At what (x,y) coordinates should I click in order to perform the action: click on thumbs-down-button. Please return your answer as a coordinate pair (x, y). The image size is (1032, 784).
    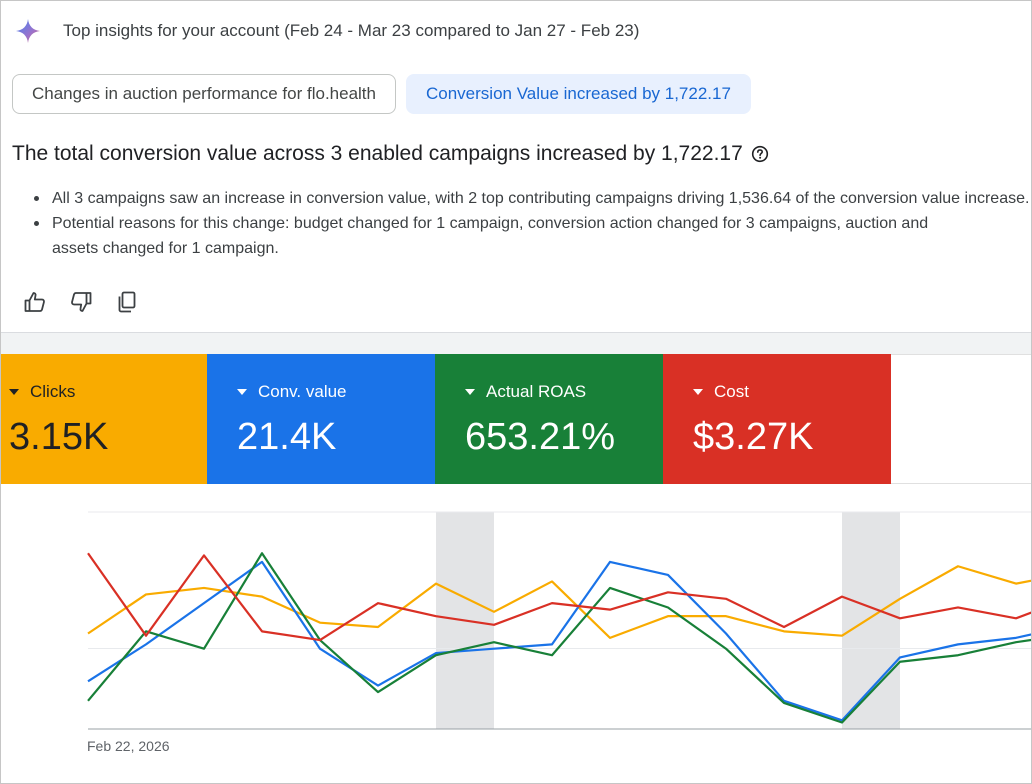
    Looking at the image, I should click on (81, 302).